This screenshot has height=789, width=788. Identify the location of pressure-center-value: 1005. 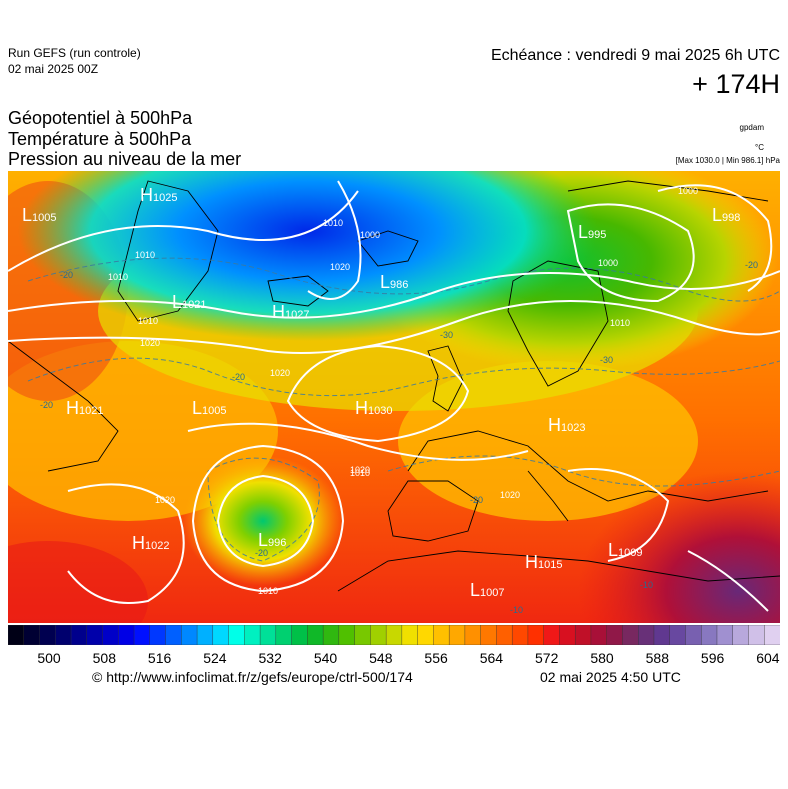
(214, 411).